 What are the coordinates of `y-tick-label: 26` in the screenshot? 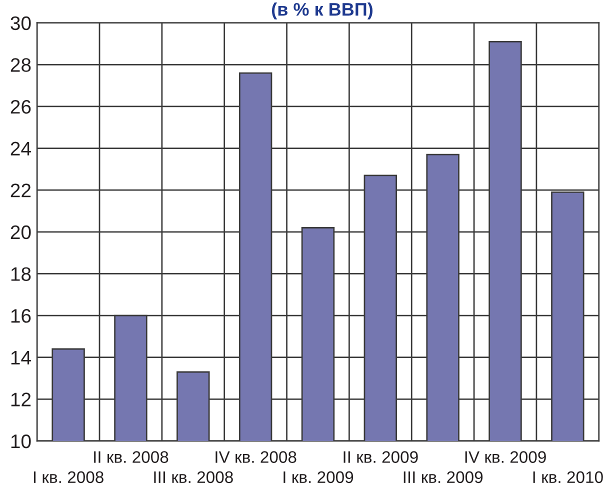 It's located at (20, 107).